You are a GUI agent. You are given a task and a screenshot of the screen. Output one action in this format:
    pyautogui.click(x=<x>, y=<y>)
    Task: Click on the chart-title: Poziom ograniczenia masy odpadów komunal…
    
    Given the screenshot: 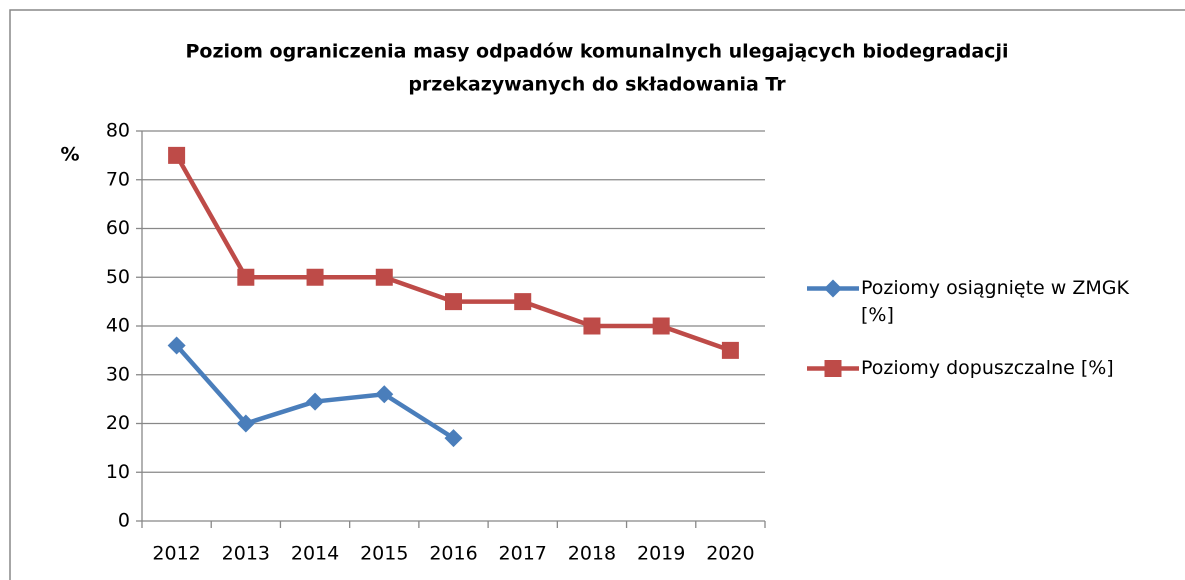 What is the action you would take?
    pyautogui.click(x=597, y=52)
    